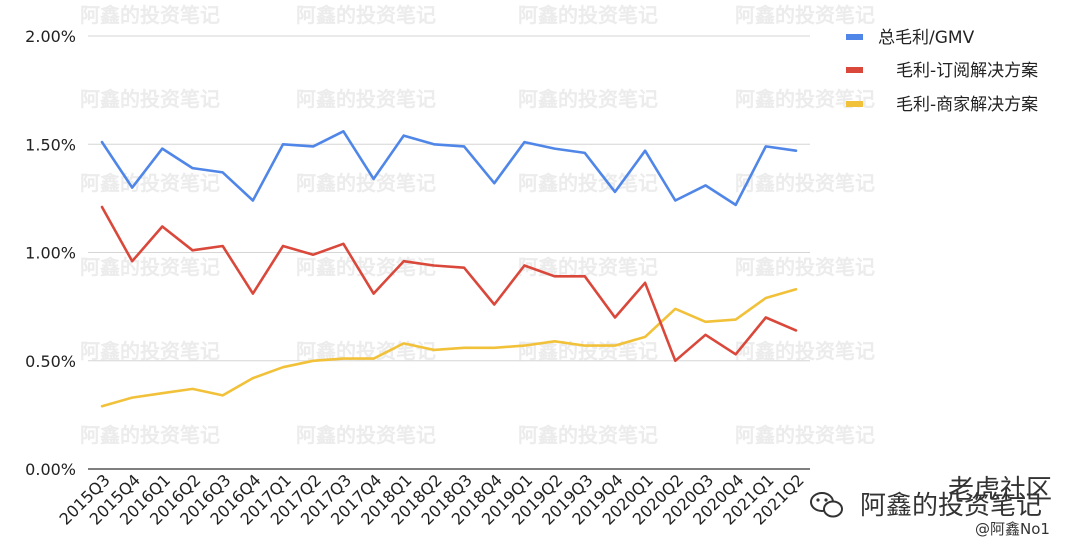 The height and width of the screenshot is (551, 1080). Describe the element at coordinates (951, 506) in the screenshot. I see `brand-name: 阿鑫的投资笔记` at that location.